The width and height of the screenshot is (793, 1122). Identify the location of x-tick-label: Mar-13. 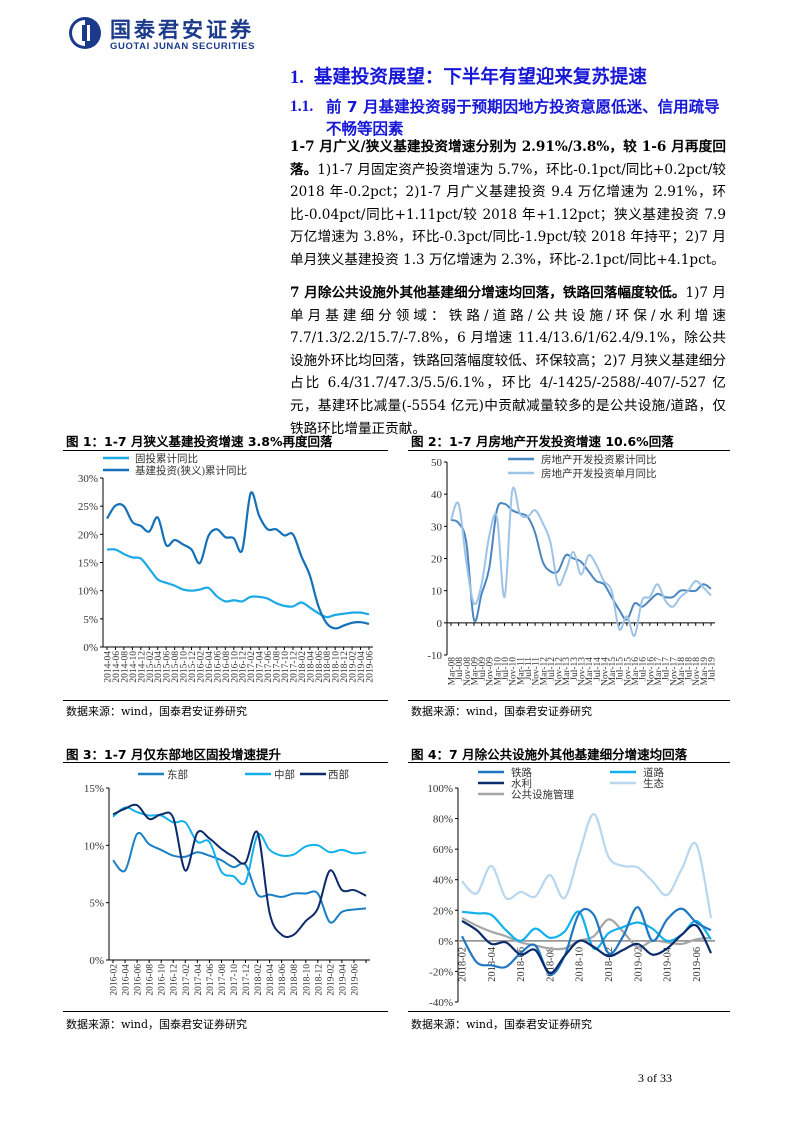
(567, 671).